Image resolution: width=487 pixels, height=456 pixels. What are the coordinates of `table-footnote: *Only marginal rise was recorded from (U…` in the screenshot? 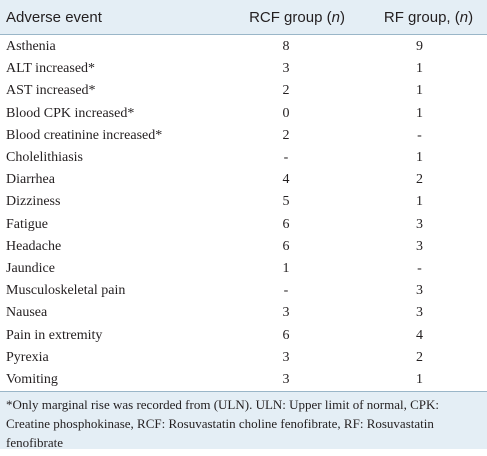 It's located at (243, 420).